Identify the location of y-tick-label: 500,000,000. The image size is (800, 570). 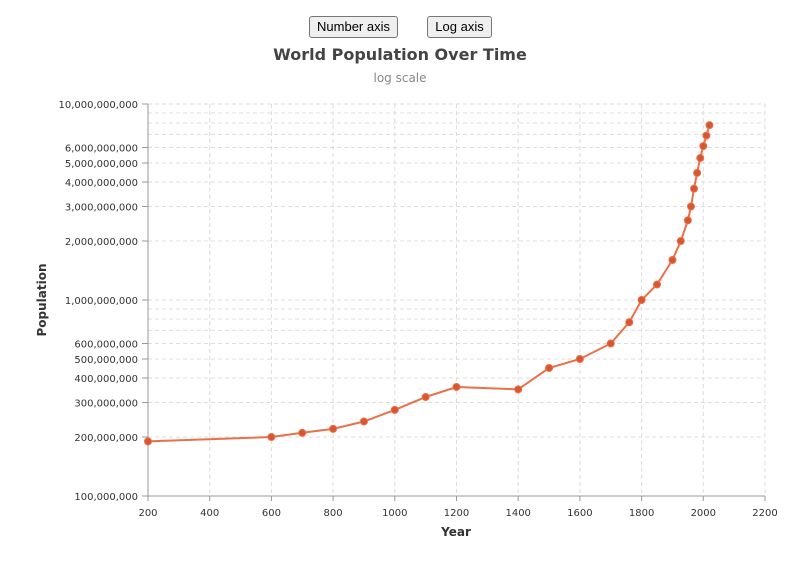
(106, 360).